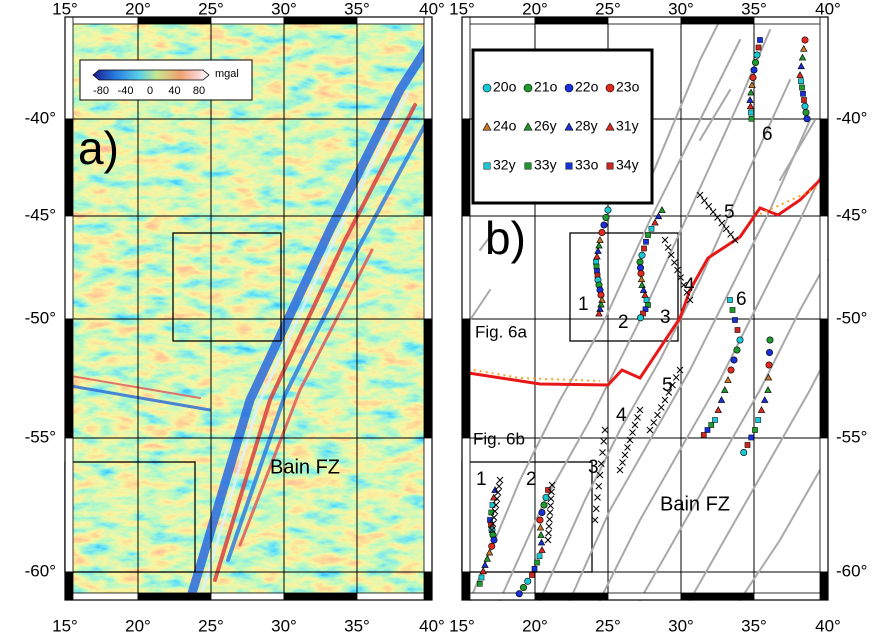 This screenshot has height=637, width=875. I want to click on lat-label: -55°, so click(40, 436).